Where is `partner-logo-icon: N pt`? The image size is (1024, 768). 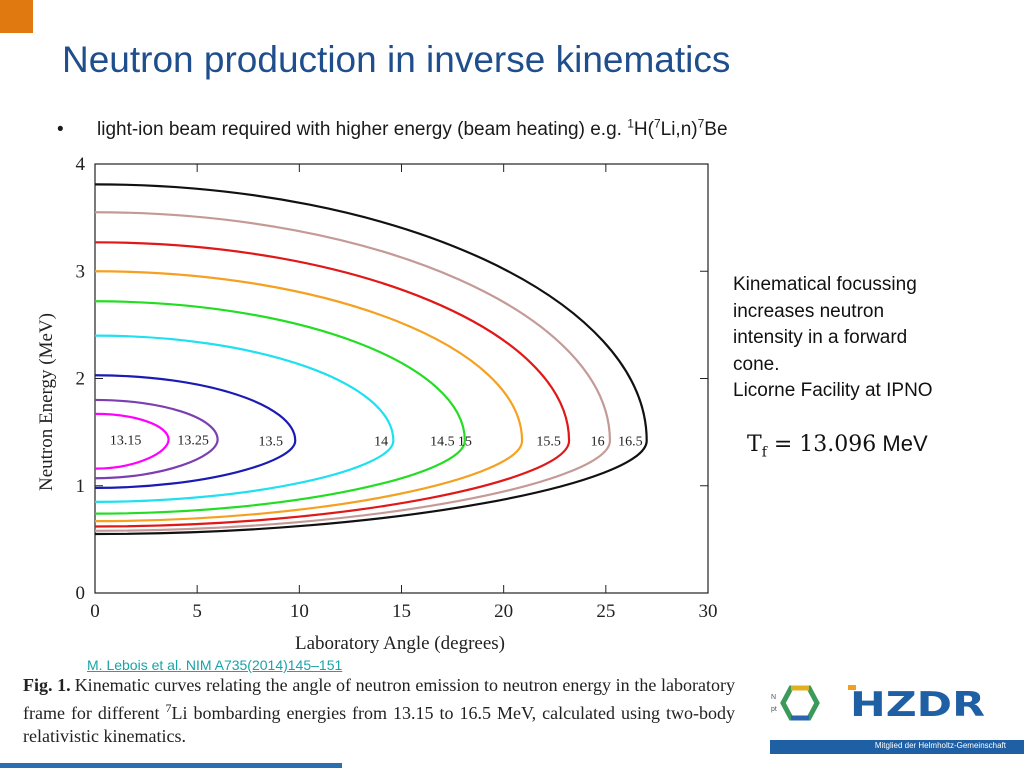
partner-logo-icon: N pt is located at coordinates (795, 703).